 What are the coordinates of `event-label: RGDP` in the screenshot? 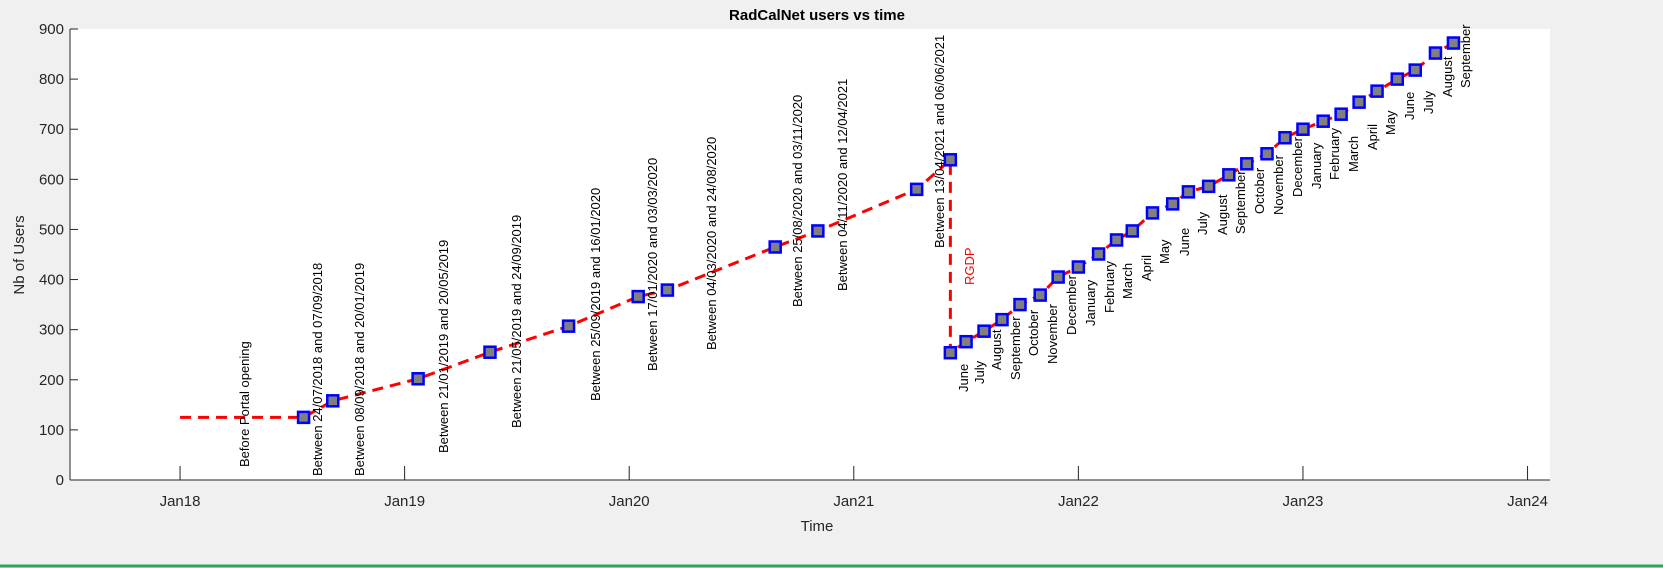 It's located at (969, 266).